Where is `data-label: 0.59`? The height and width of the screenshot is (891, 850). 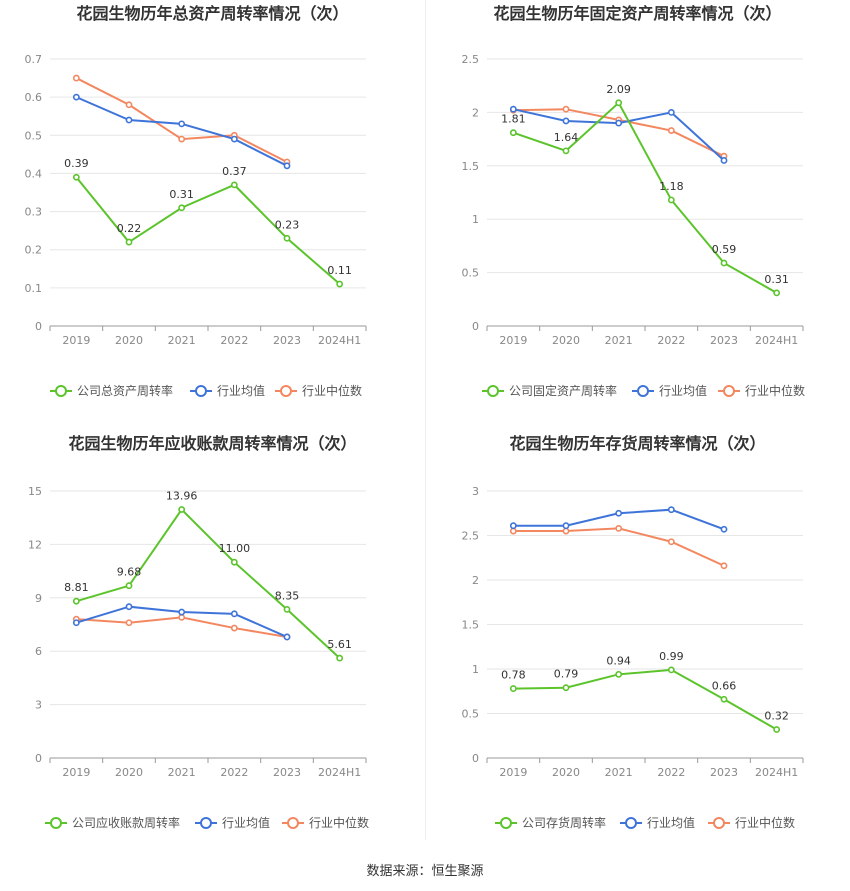 data-label: 0.59 is located at coordinates (724, 249).